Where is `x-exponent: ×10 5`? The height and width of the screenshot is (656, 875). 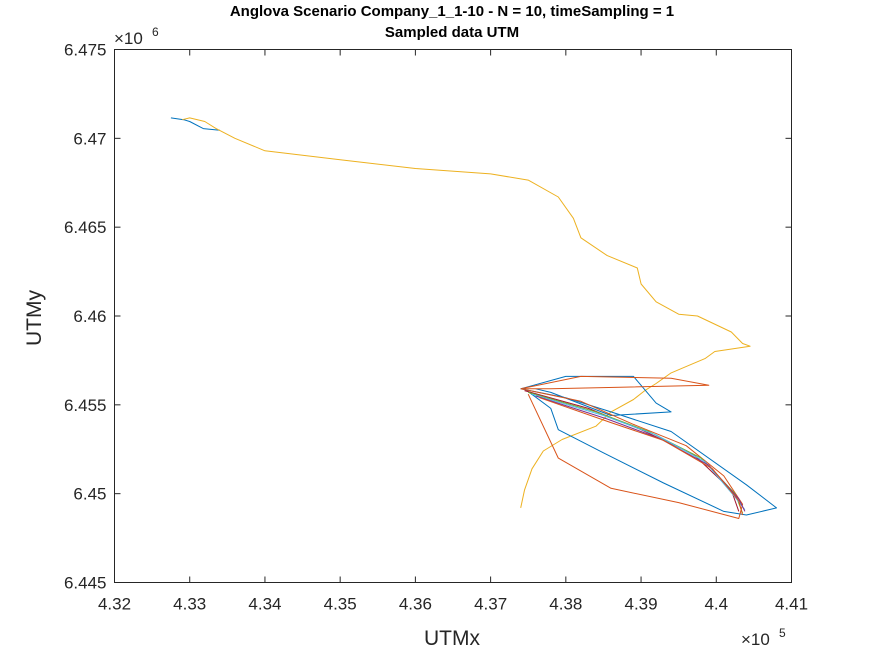
x-exponent: ×10 5 is located at coordinates (763, 637).